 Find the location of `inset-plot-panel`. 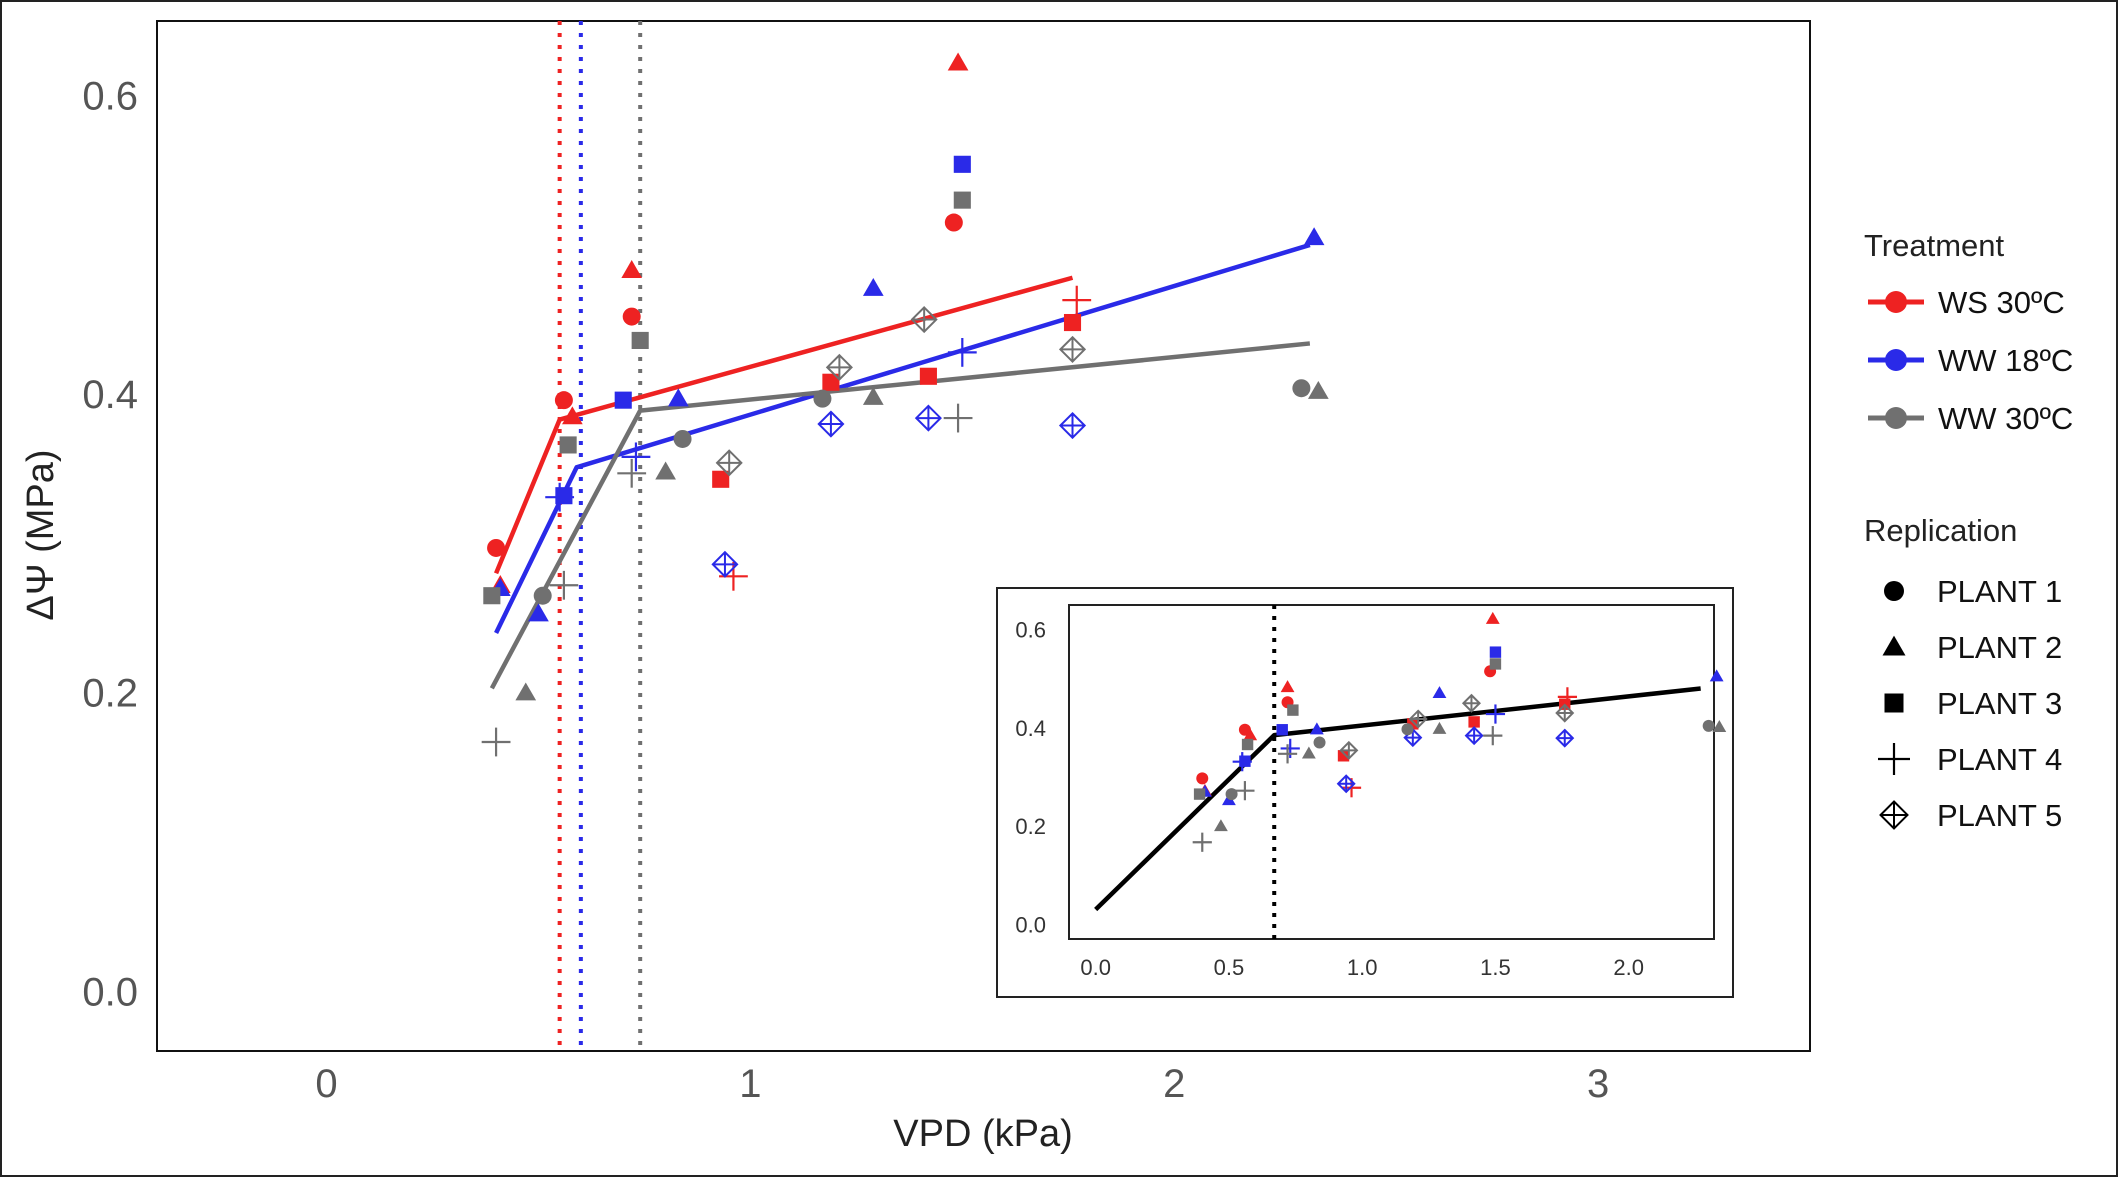

inset-plot-panel is located at coordinates (1391, 772).